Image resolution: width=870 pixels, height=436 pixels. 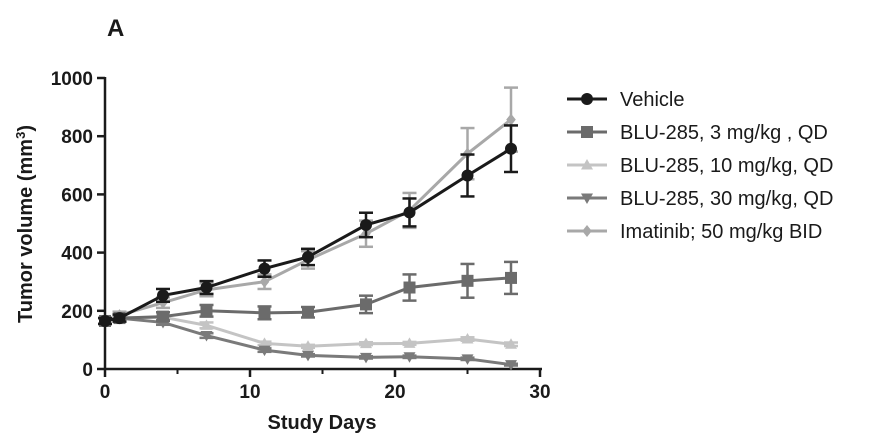 What do you see at coordinates (77, 254) in the screenshot?
I see `y-tick-label: 400` at bounding box center [77, 254].